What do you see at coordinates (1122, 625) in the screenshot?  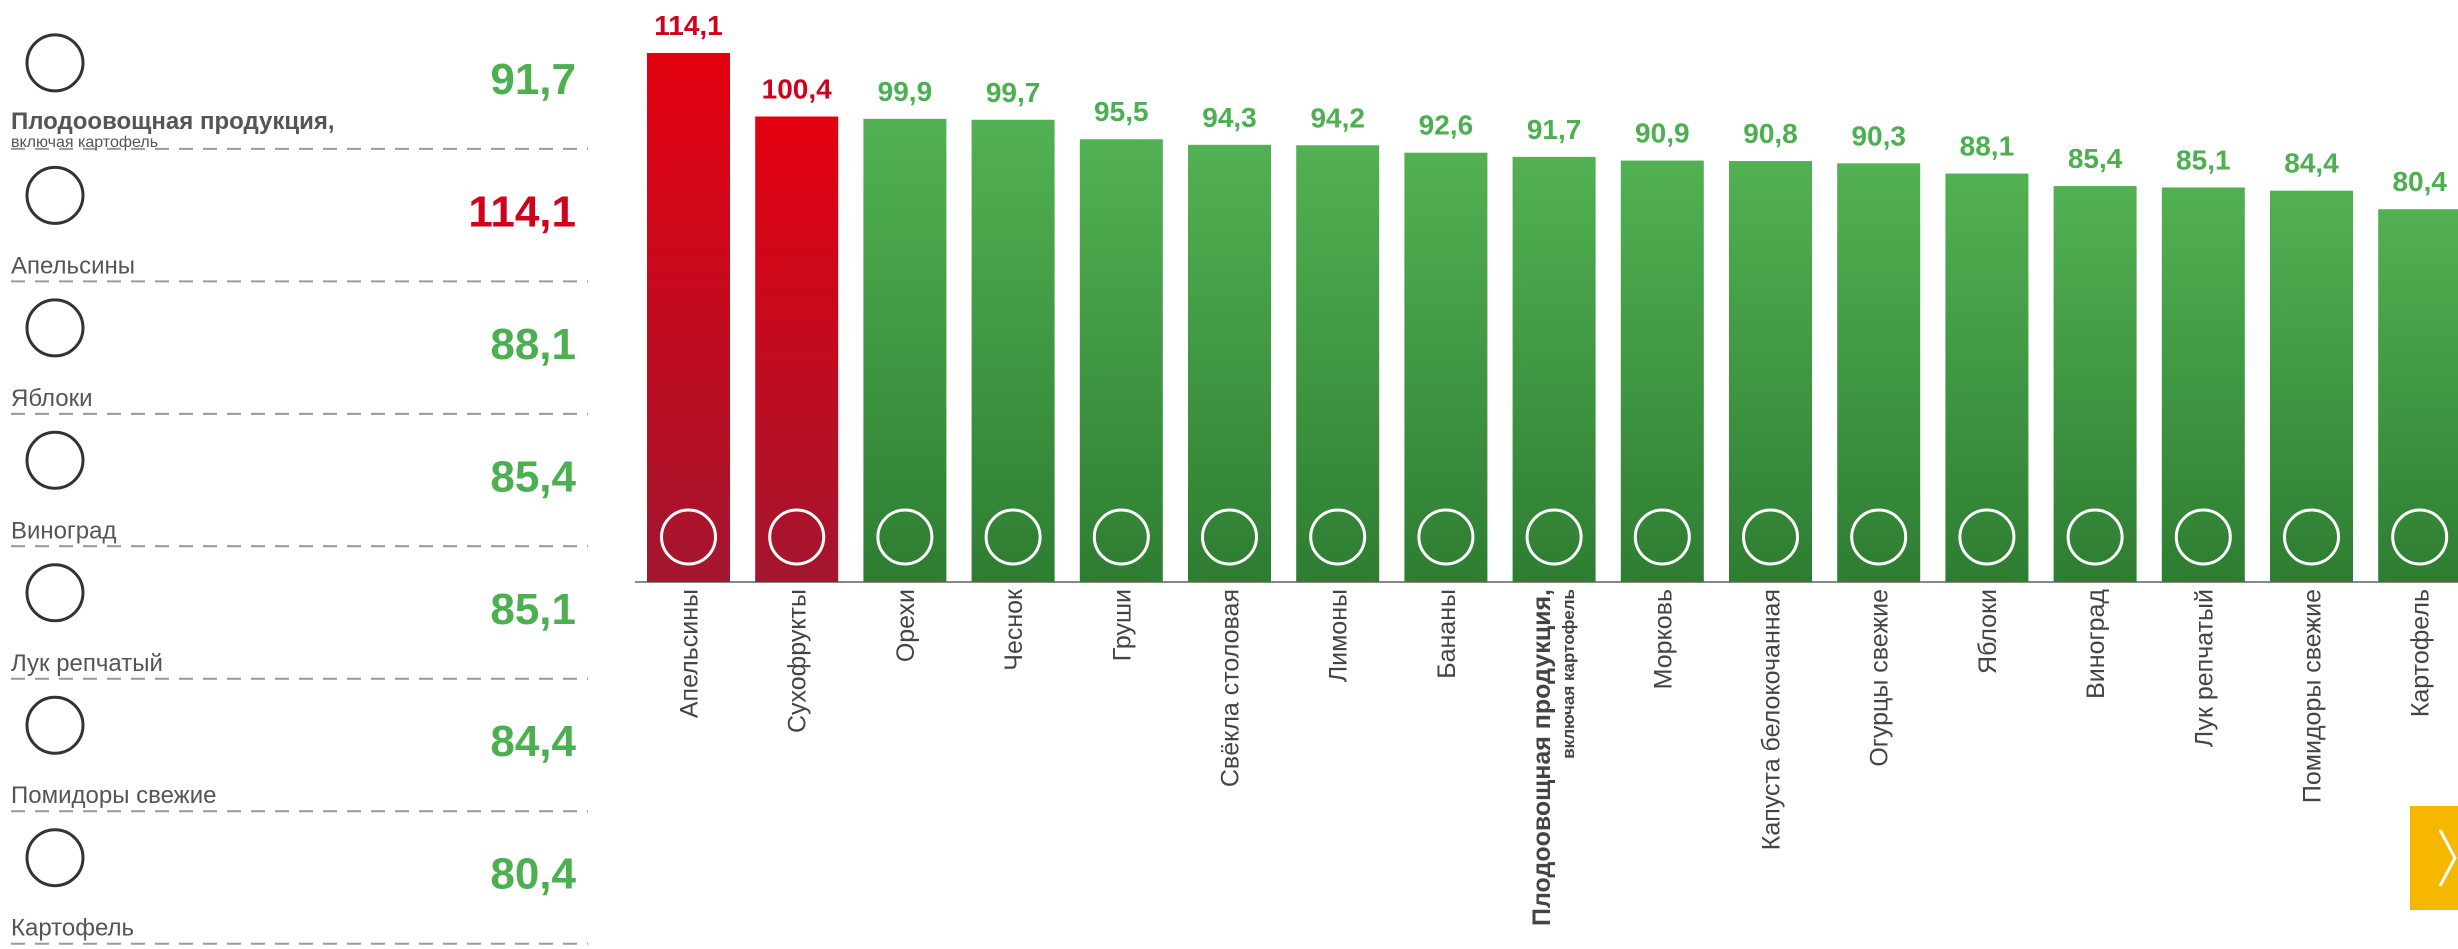 I see `category-label: Груши` at bounding box center [1122, 625].